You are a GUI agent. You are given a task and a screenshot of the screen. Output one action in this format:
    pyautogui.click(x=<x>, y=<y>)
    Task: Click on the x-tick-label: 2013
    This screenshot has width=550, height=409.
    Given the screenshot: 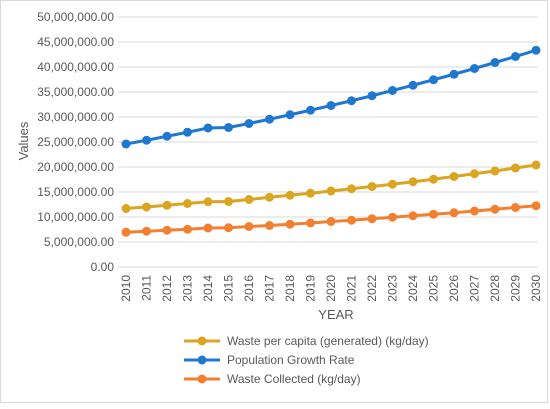 What is the action you would take?
    pyautogui.click(x=188, y=288)
    